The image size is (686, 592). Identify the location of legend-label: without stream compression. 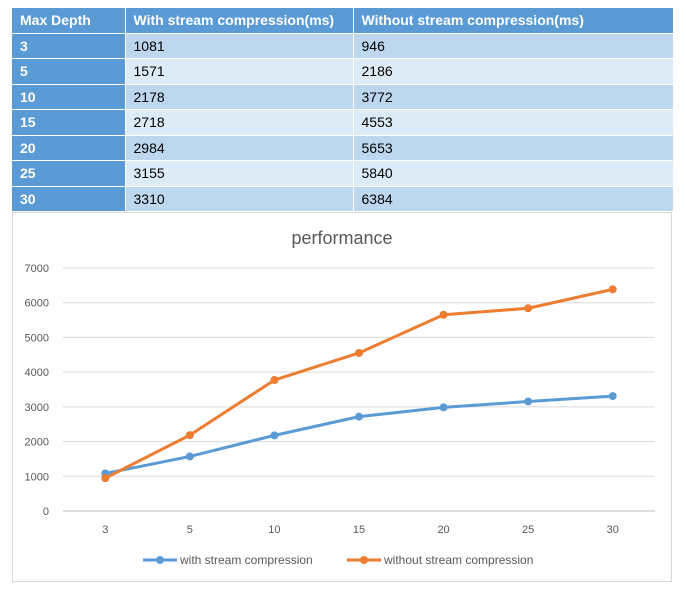
(458, 560).